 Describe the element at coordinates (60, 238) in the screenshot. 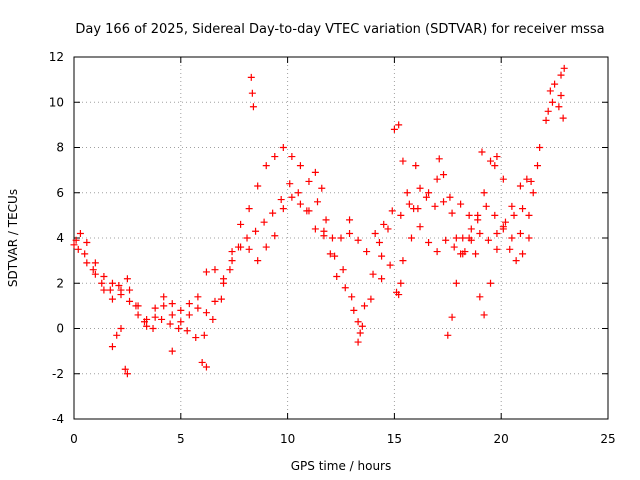

I see `y-tick-label: 4` at that location.